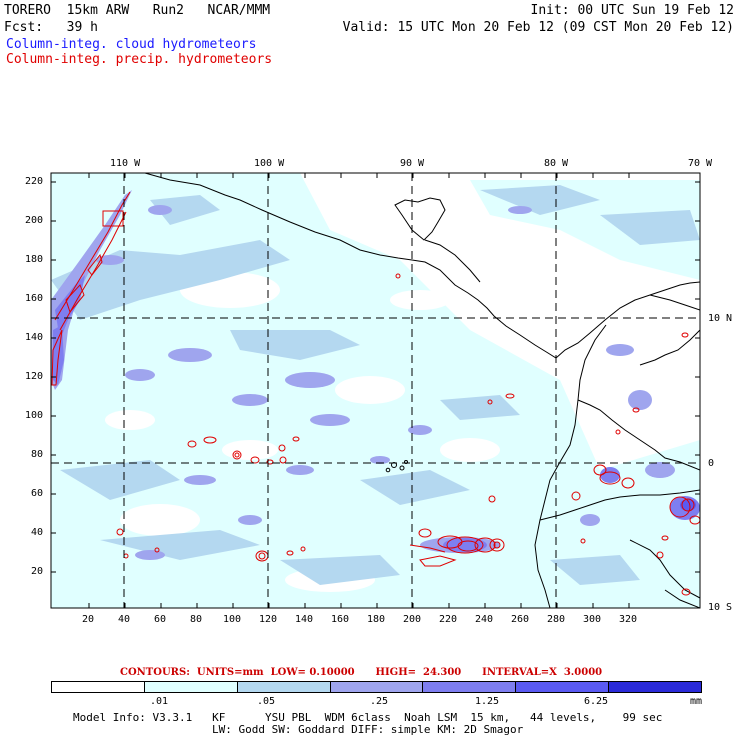  What do you see at coordinates (268, 619) in the screenshot?
I see `x-tick-120: 120` at bounding box center [268, 619].